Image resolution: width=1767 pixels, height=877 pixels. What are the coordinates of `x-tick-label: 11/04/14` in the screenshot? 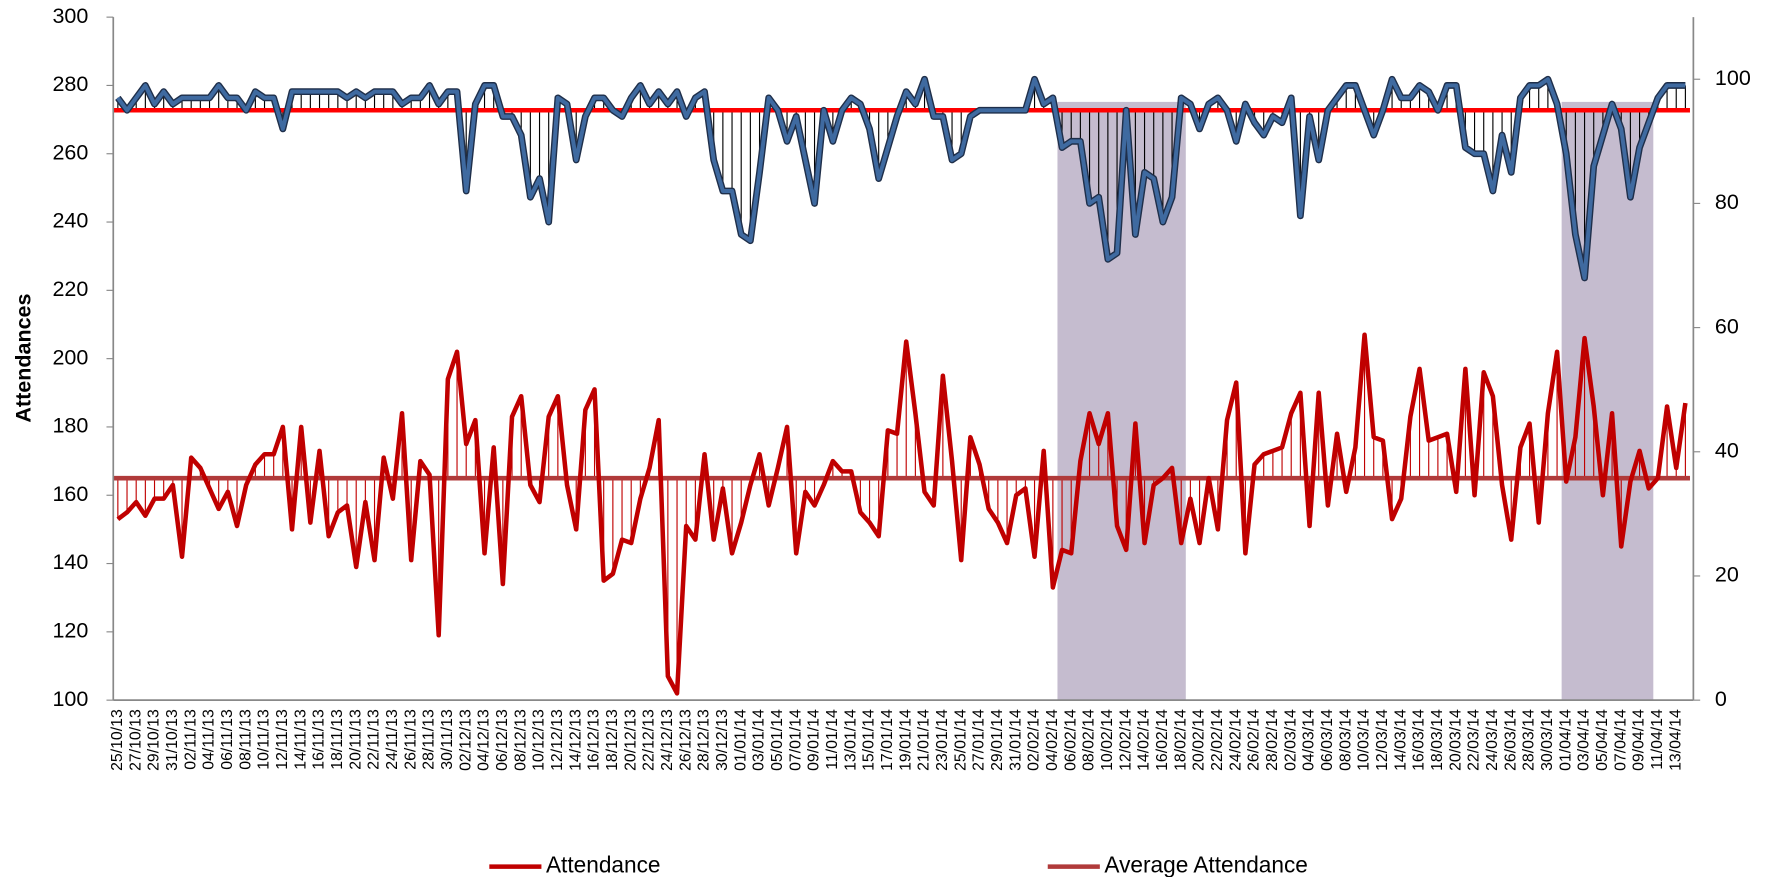 It's located at (1657, 739).